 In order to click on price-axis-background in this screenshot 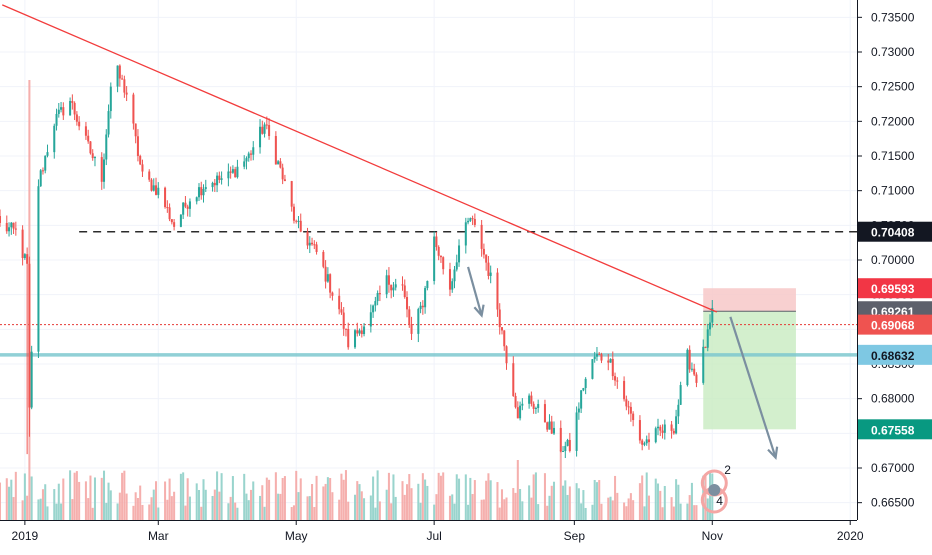, I will do `click(894, 275)`.